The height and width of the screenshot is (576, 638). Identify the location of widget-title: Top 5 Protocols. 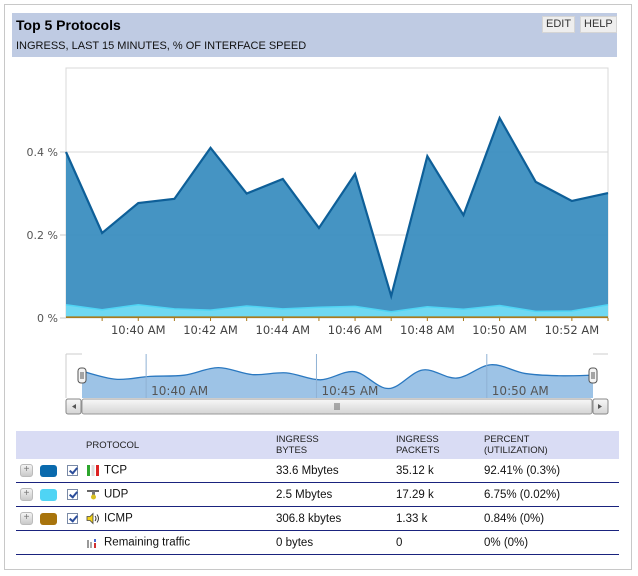
(68, 25).